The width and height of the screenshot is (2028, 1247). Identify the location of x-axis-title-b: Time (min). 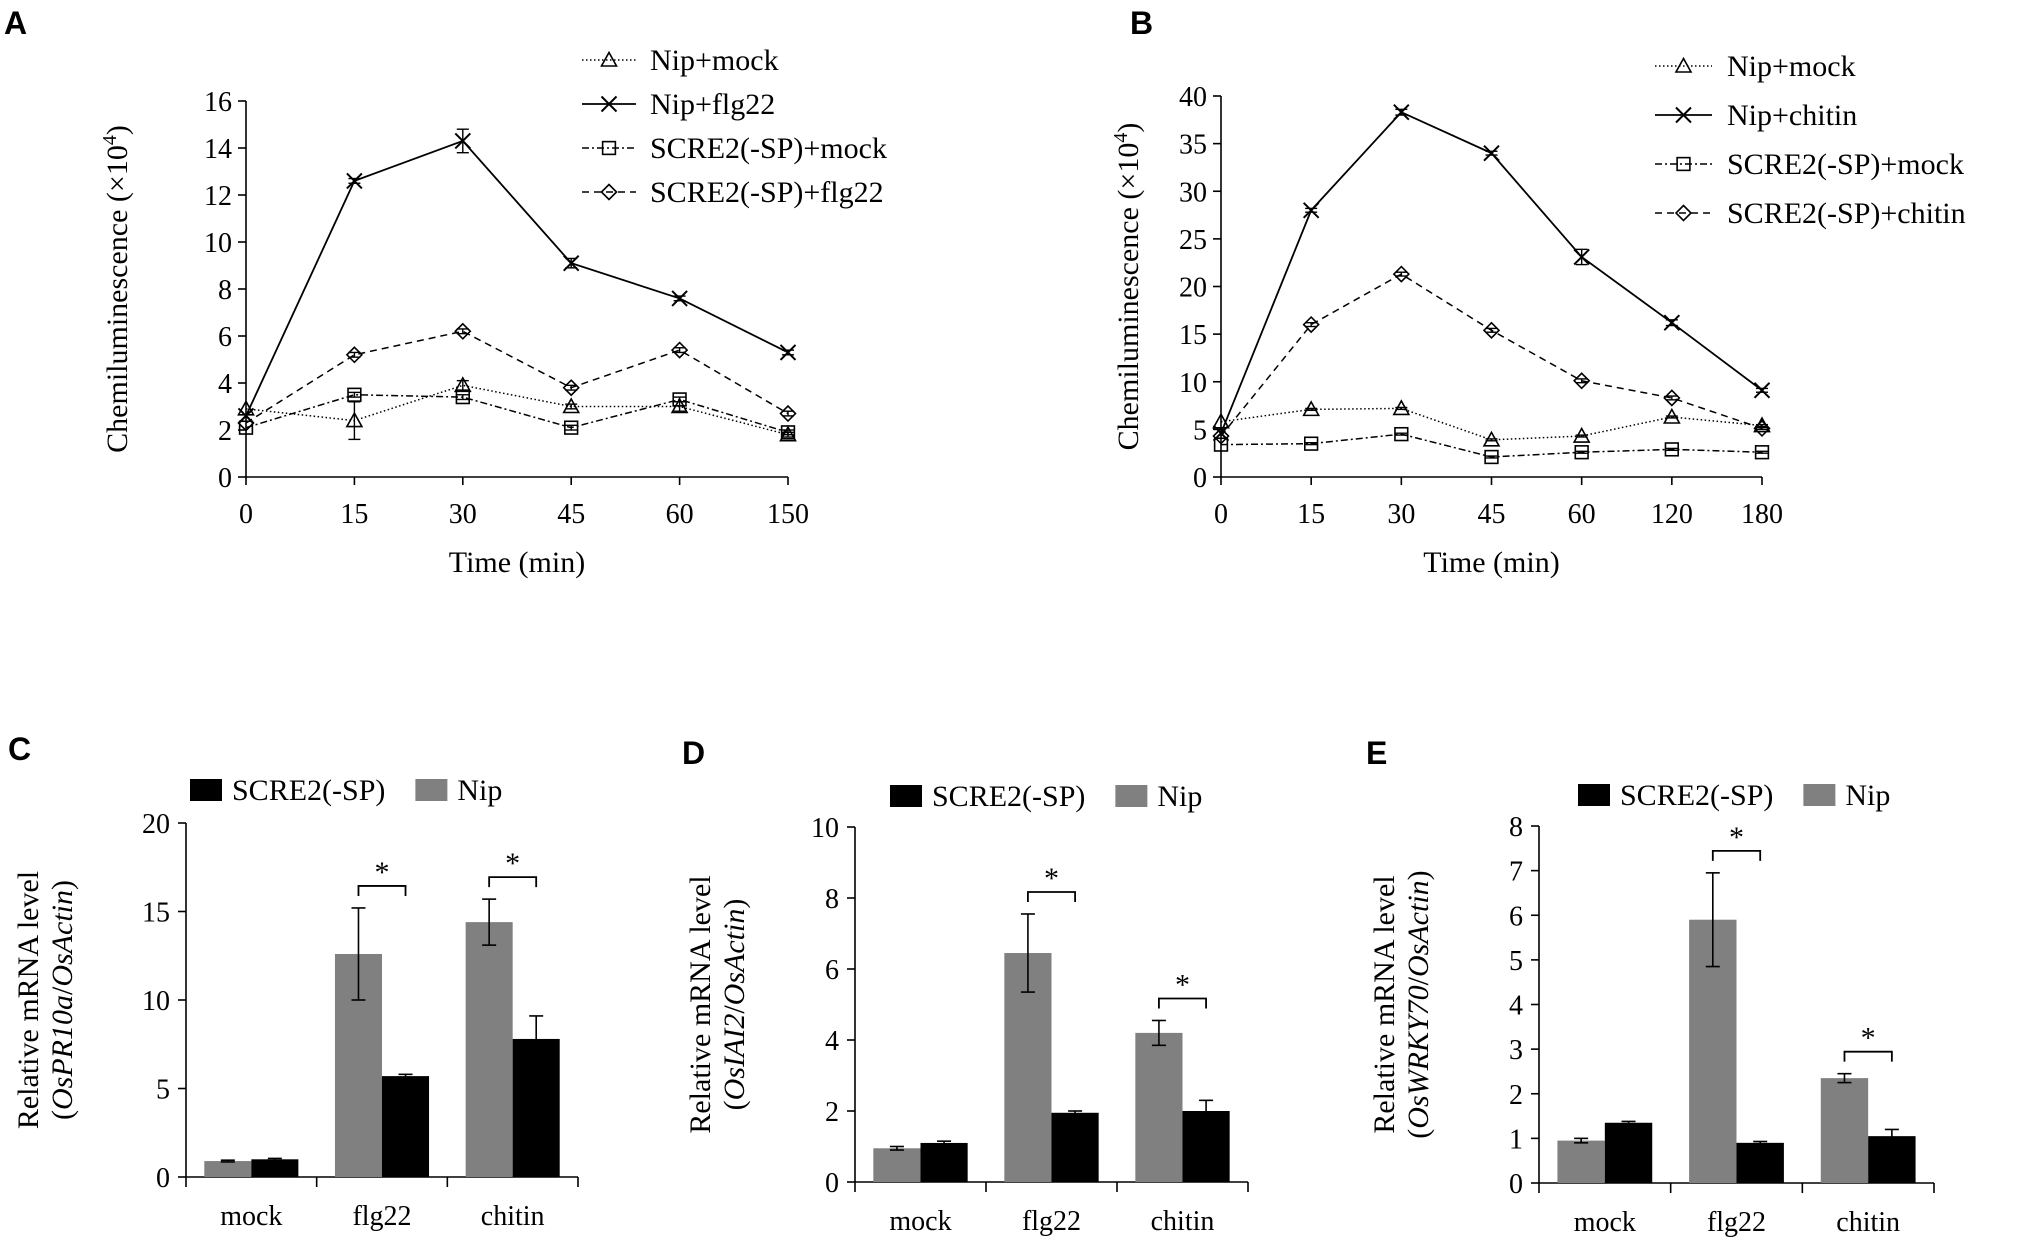
(1491, 562).